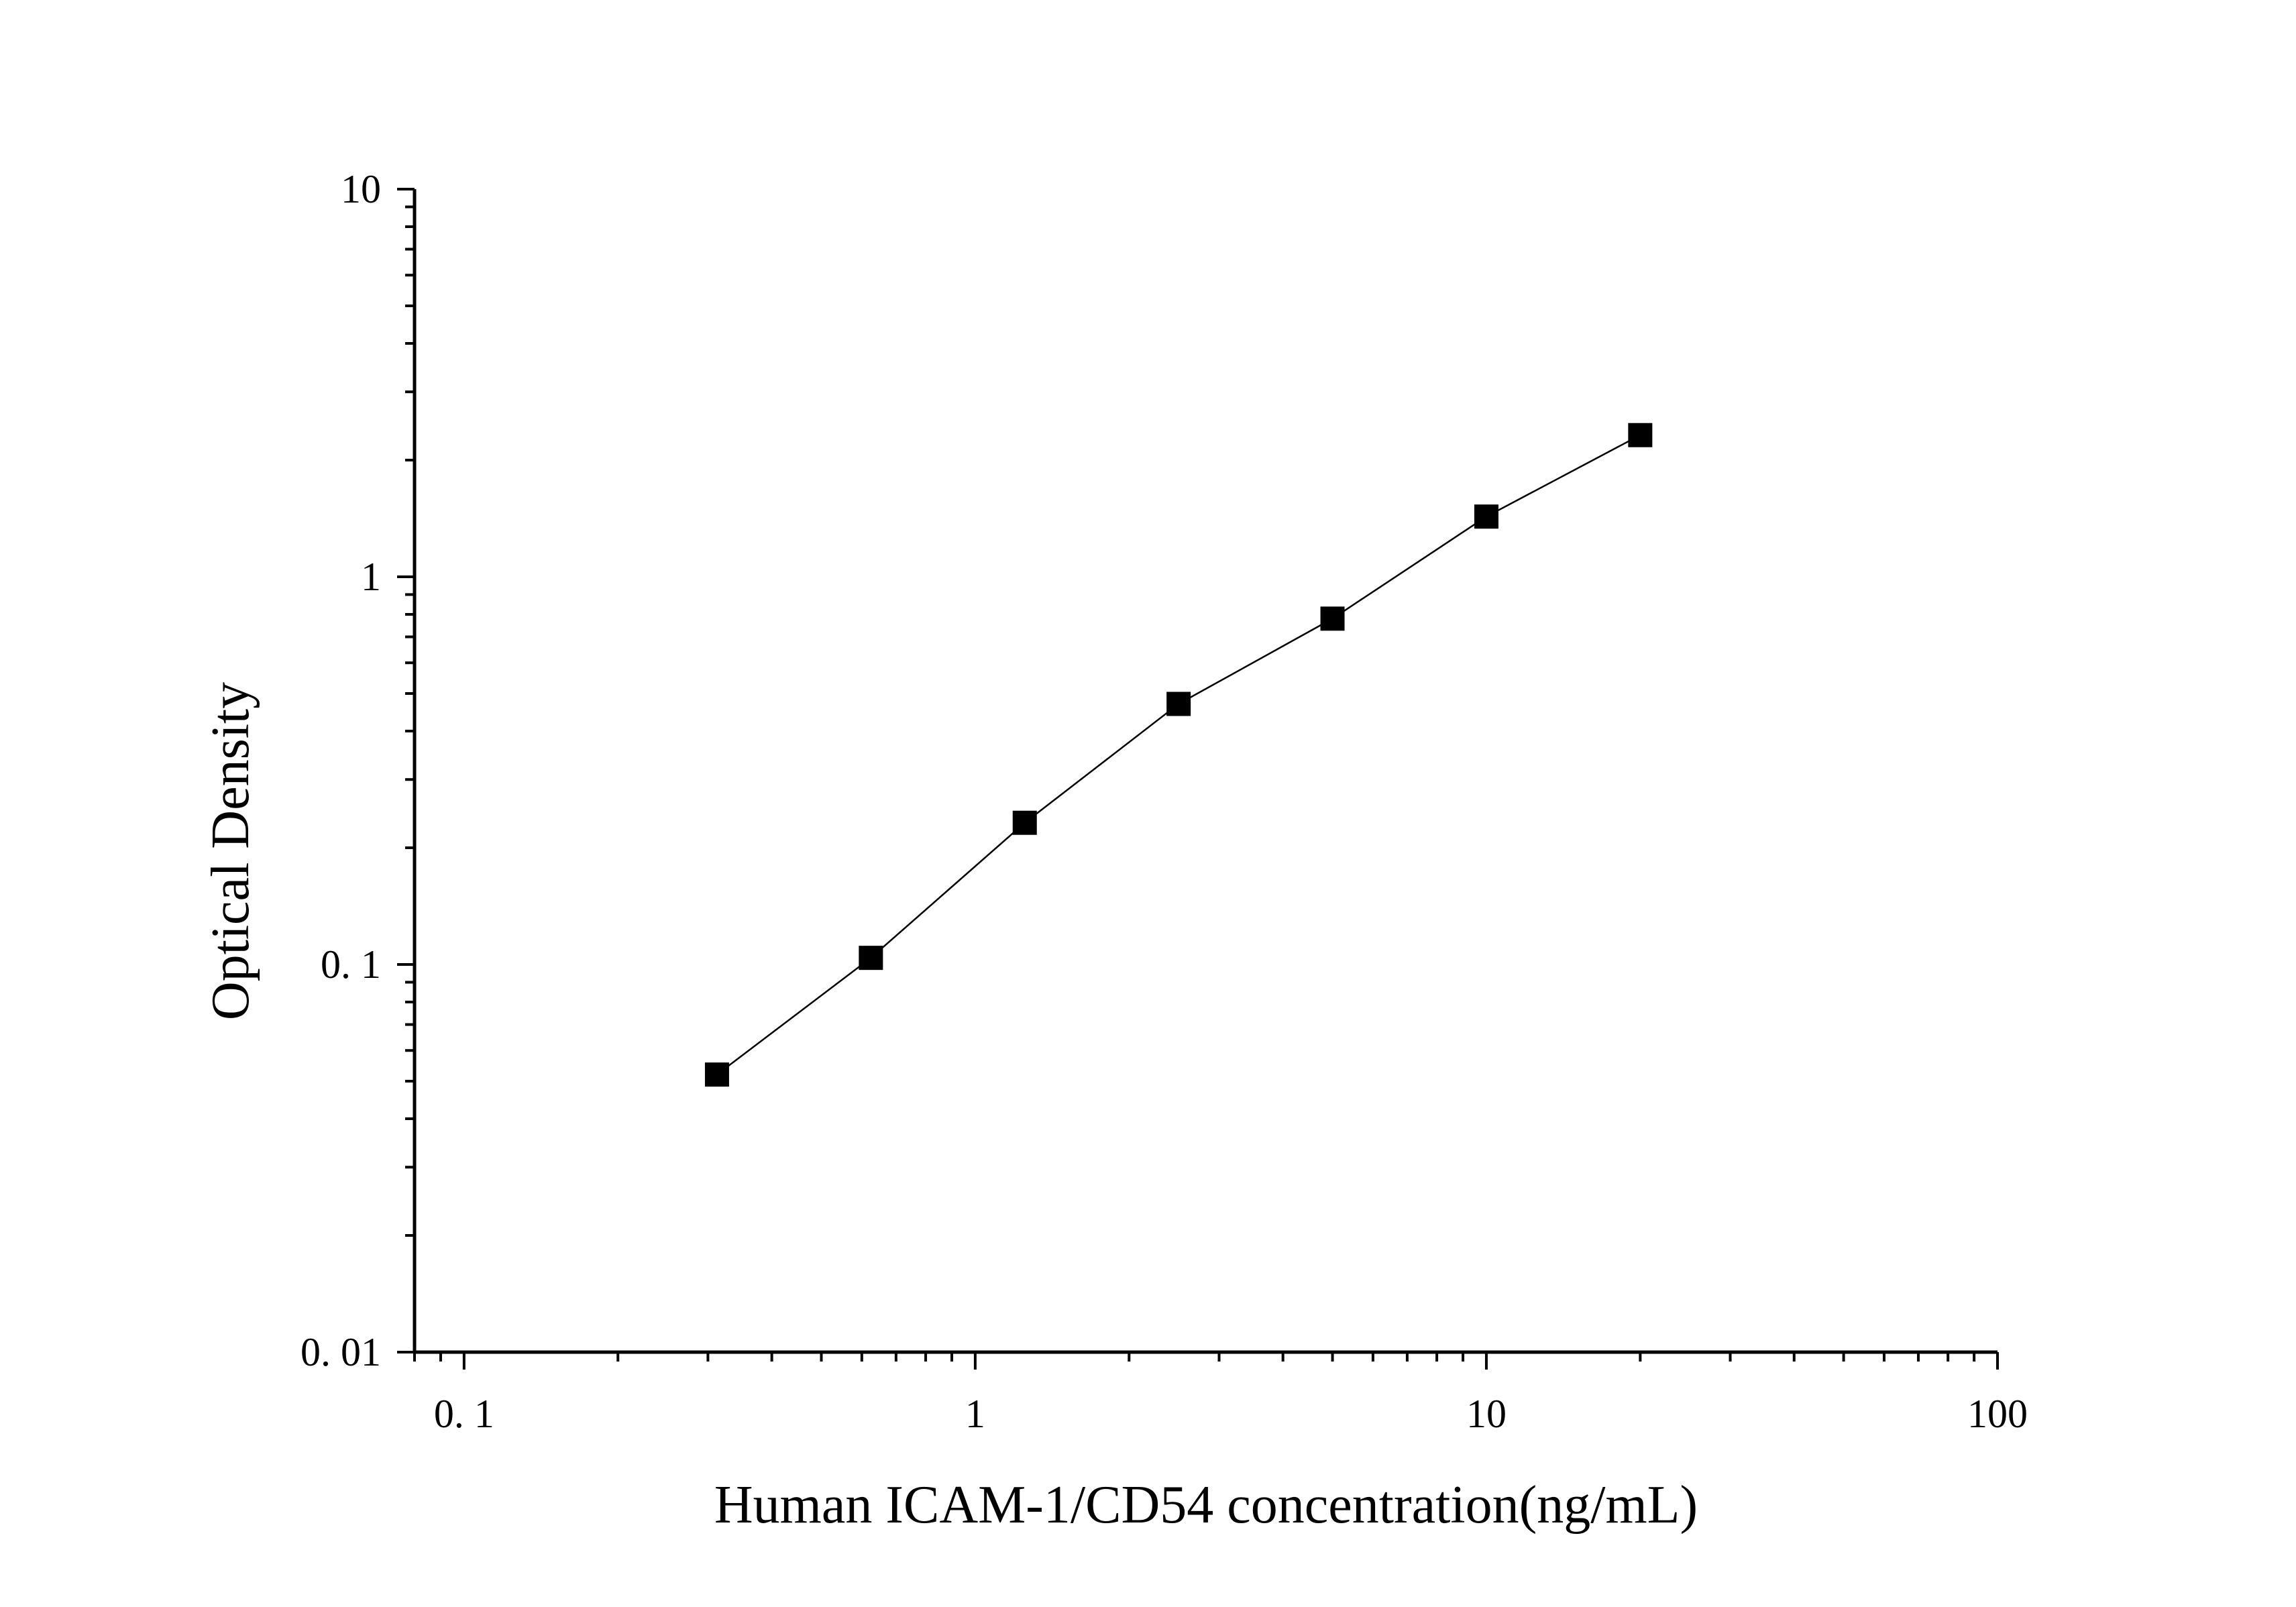 This screenshot has height=1607, width=2296. What do you see at coordinates (371, 577) in the screenshot?
I see `y-tick-label: 1` at bounding box center [371, 577].